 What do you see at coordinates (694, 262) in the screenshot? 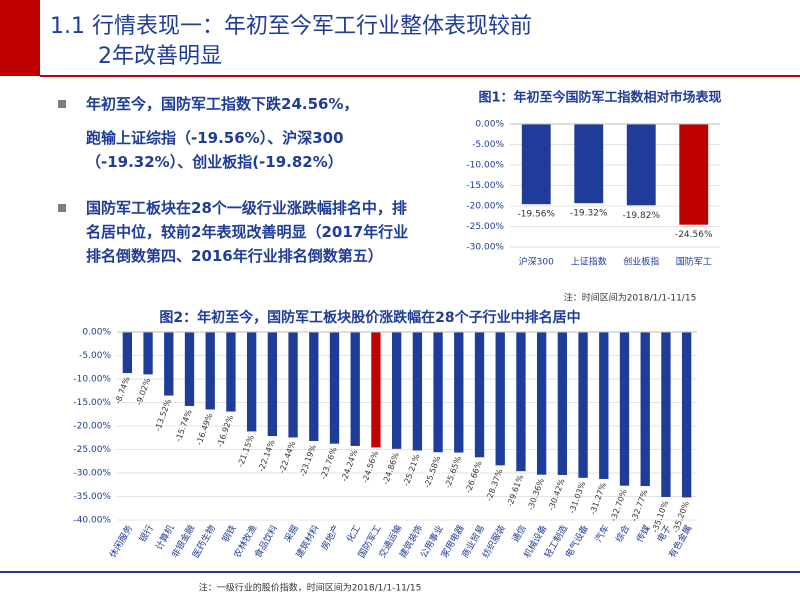
I see `x-tick-label: 国防军工` at bounding box center [694, 262].